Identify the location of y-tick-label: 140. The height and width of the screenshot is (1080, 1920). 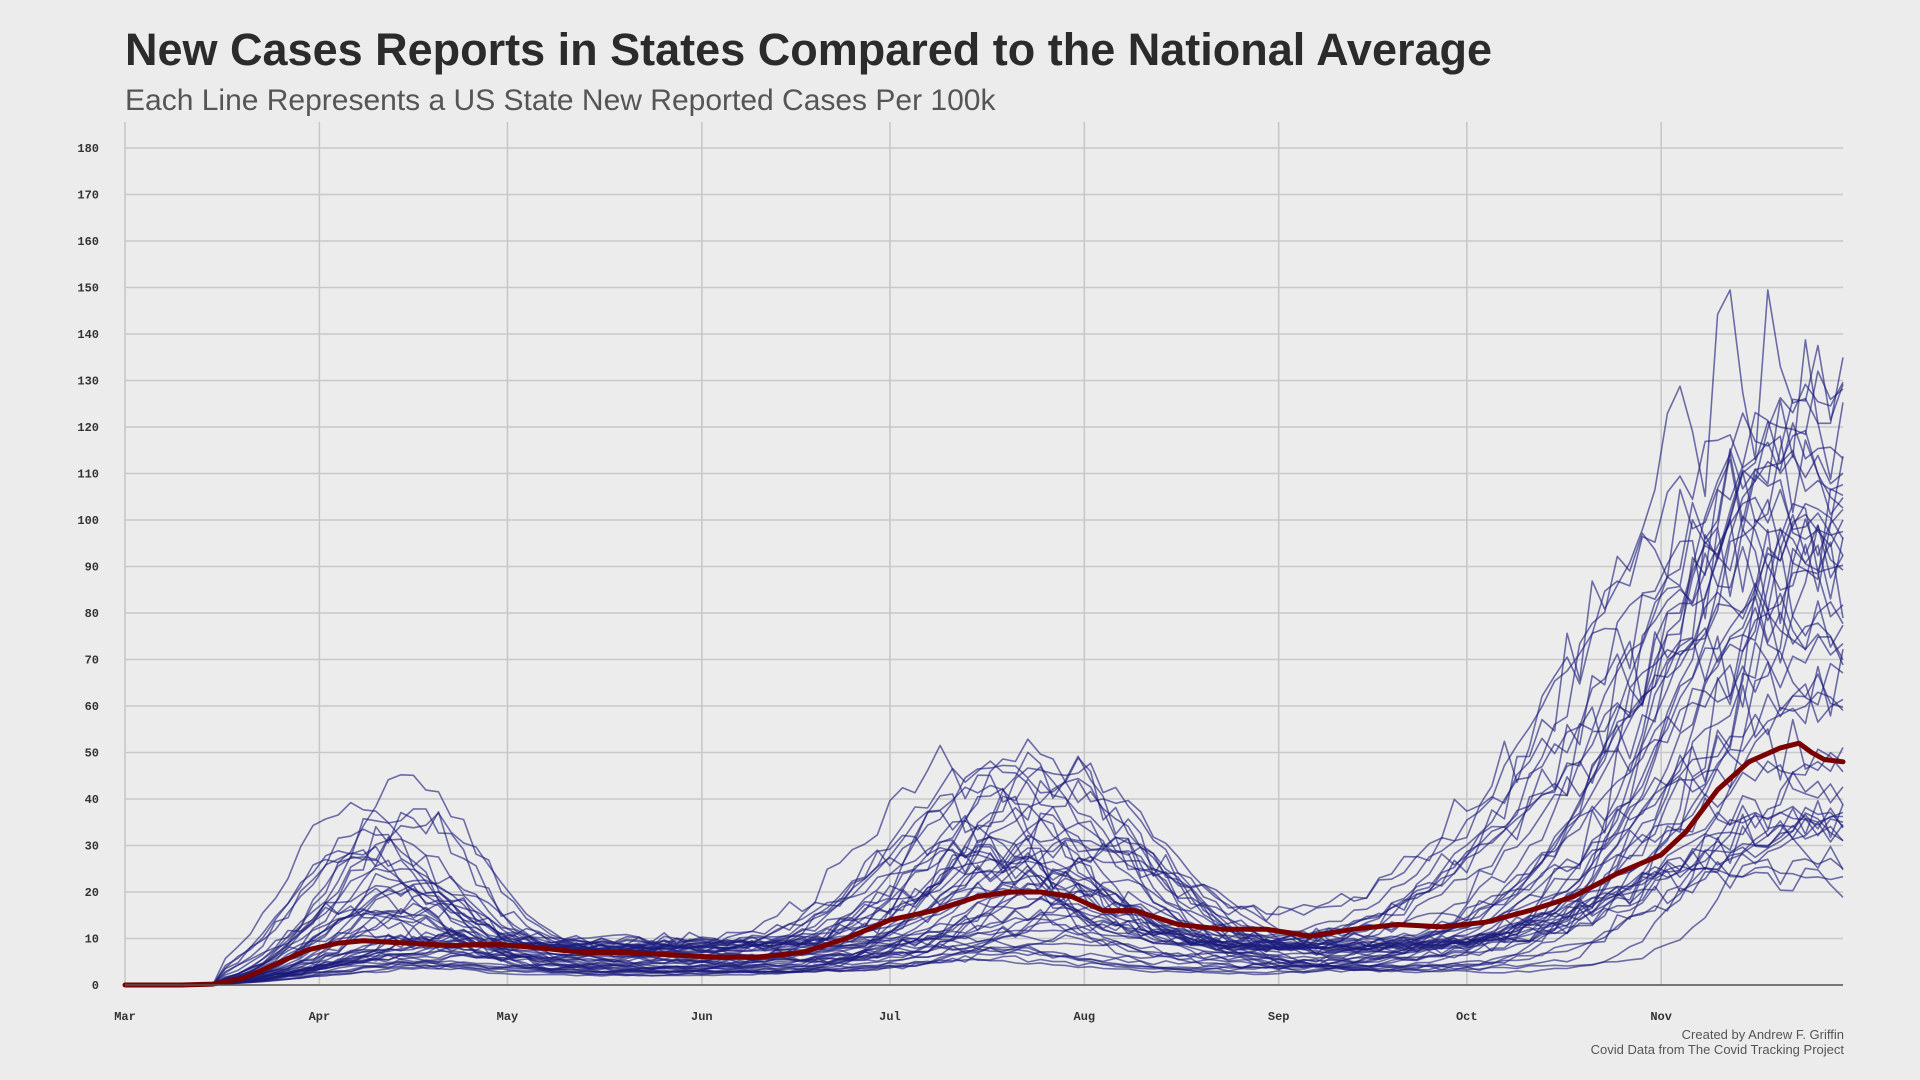
(88, 335).